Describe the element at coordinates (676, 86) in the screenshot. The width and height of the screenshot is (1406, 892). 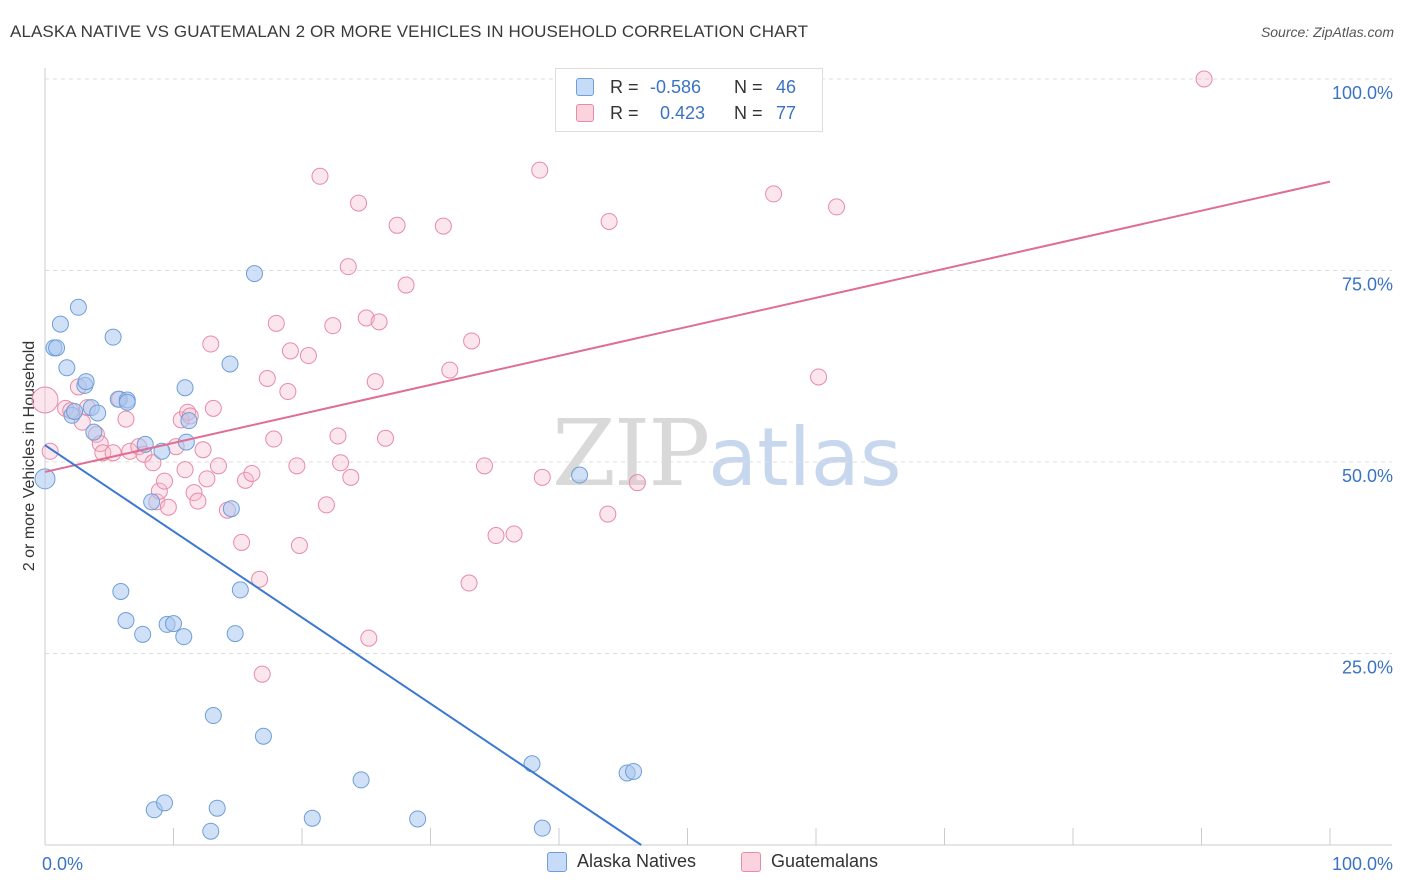
I see `legend-r-value: -0.586` at that location.